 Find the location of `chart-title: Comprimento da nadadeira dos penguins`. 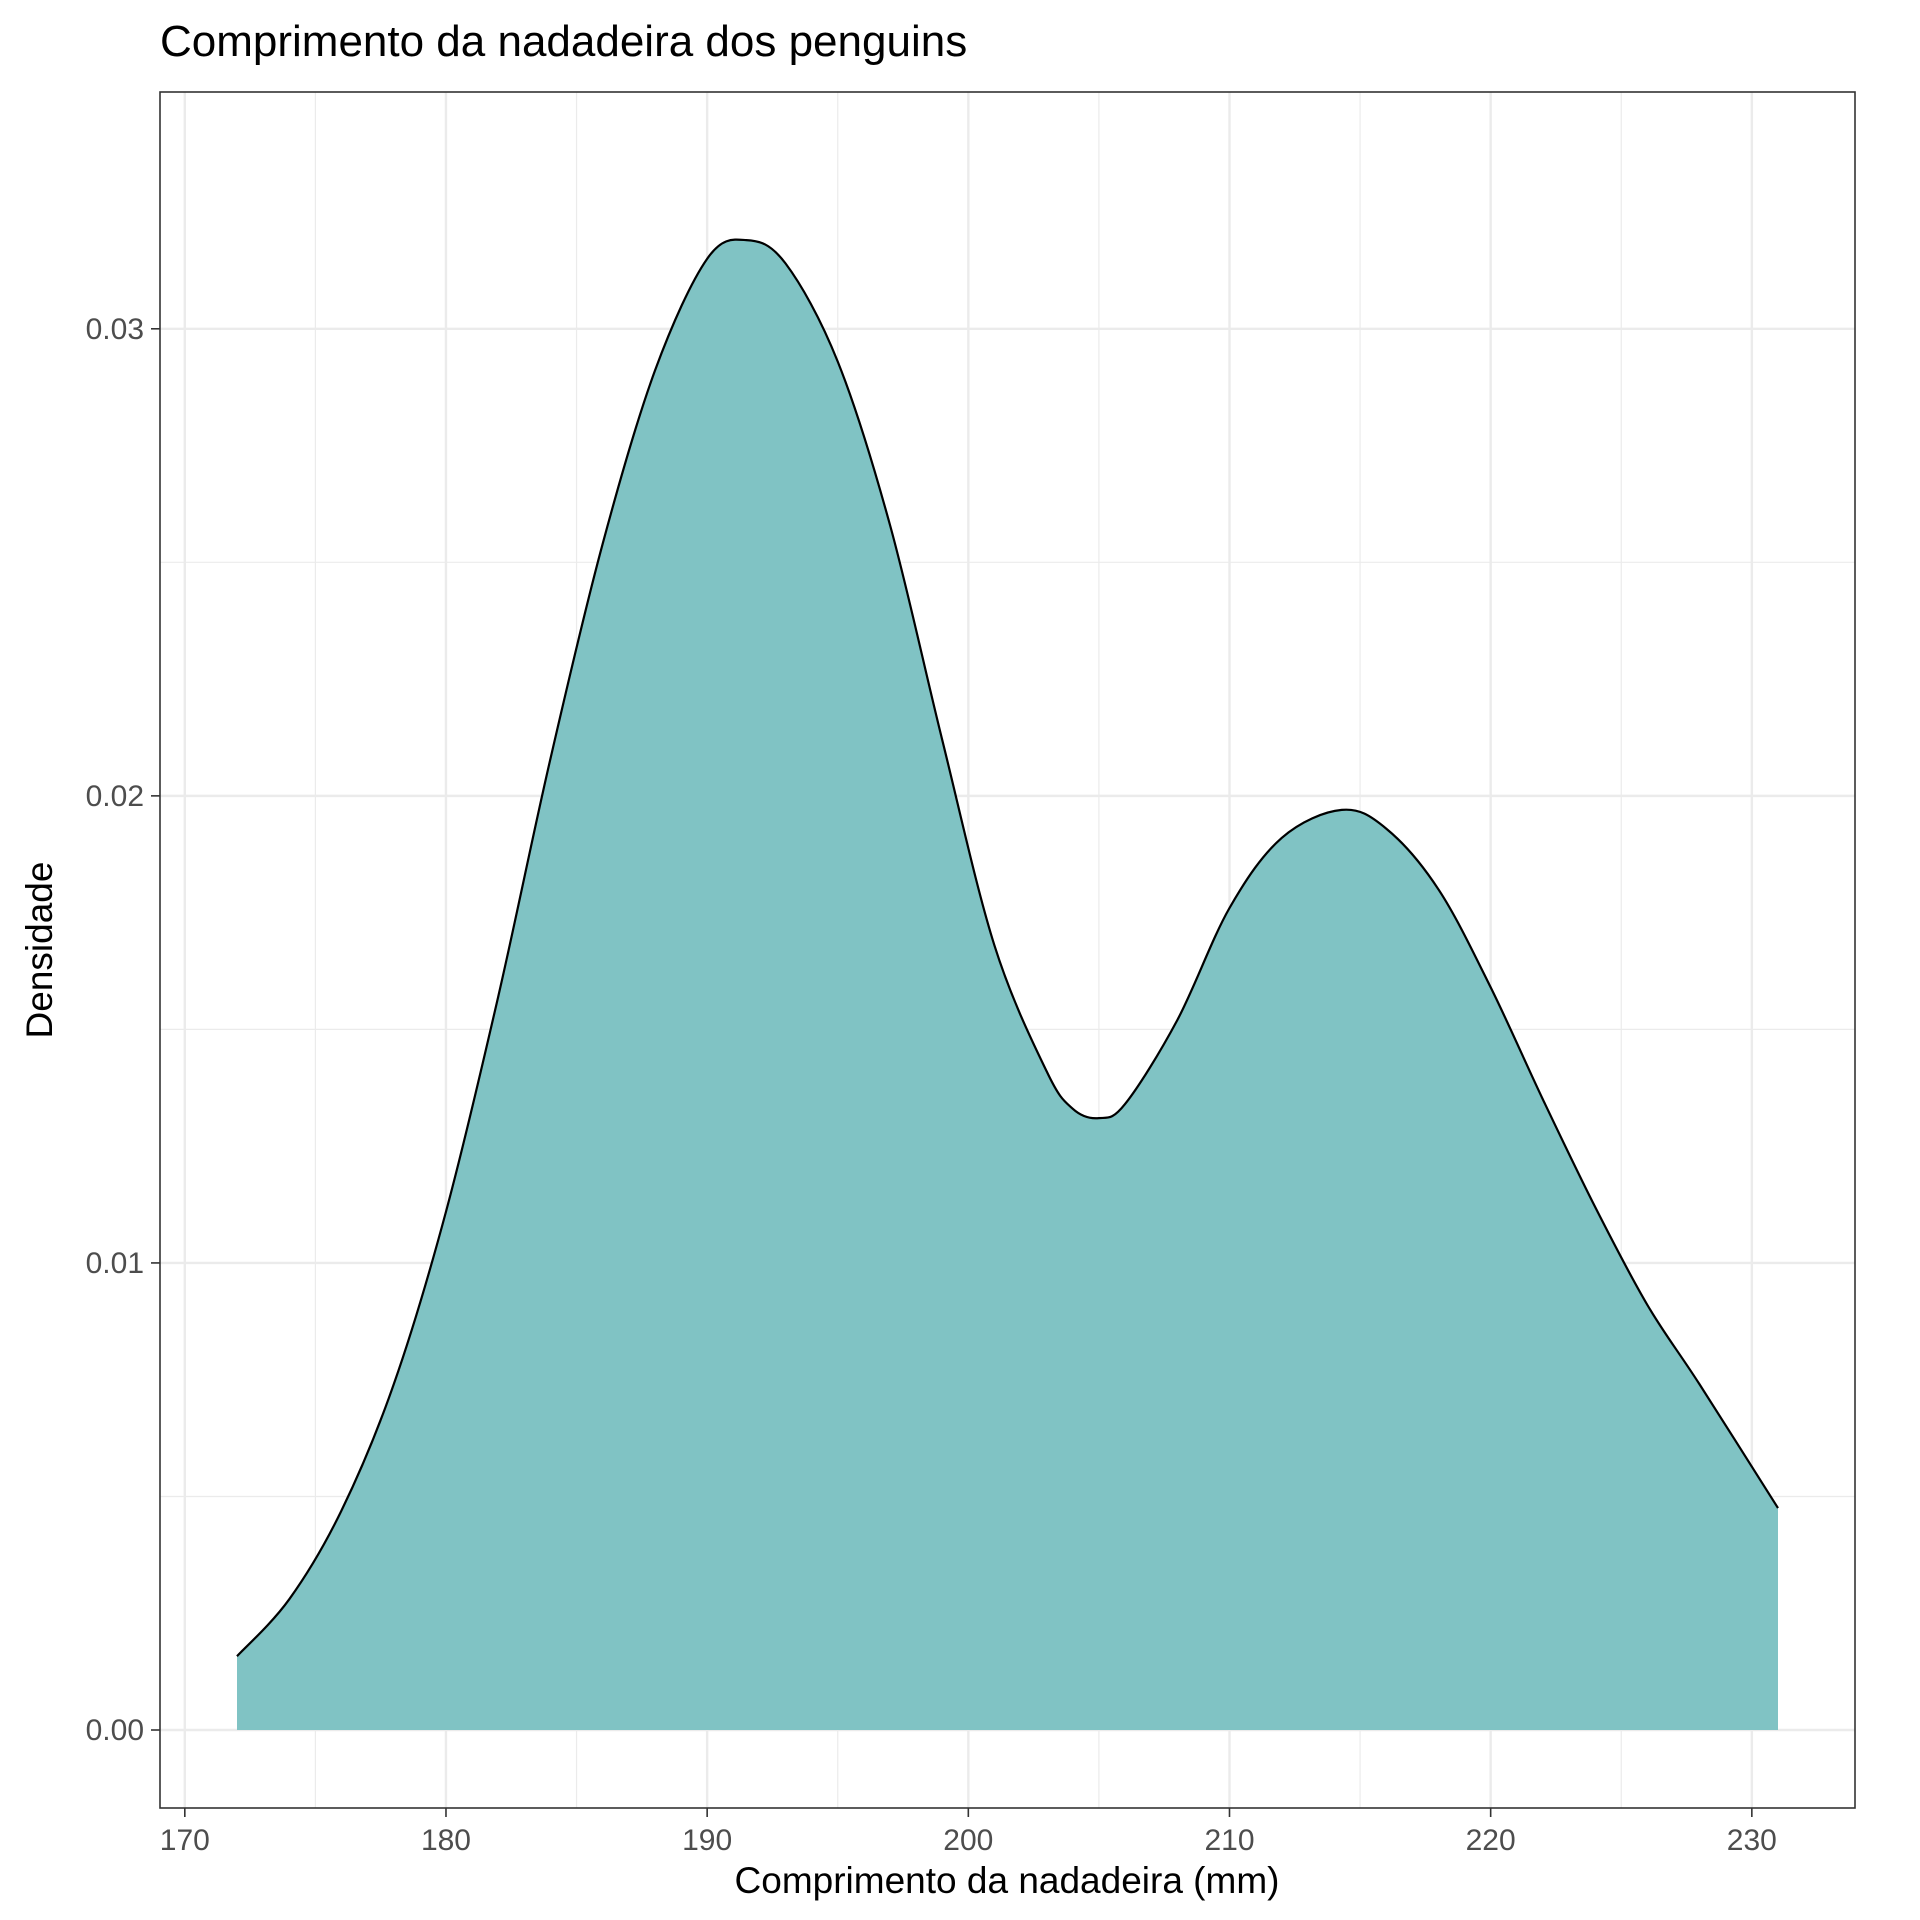

chart-title: Comprimento da nadadeira dos penguins is located at coordinates (563, 41).